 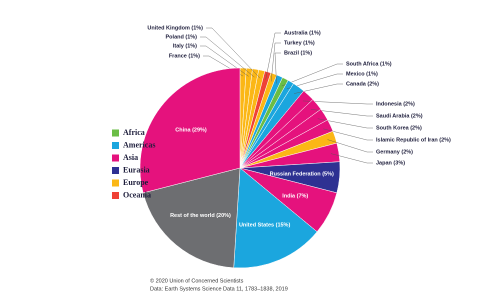 What do you see at coordinates (362, 84) in the screenshot?
I see `slice-label: Canada (2%)` at bounding box center [362, 84].